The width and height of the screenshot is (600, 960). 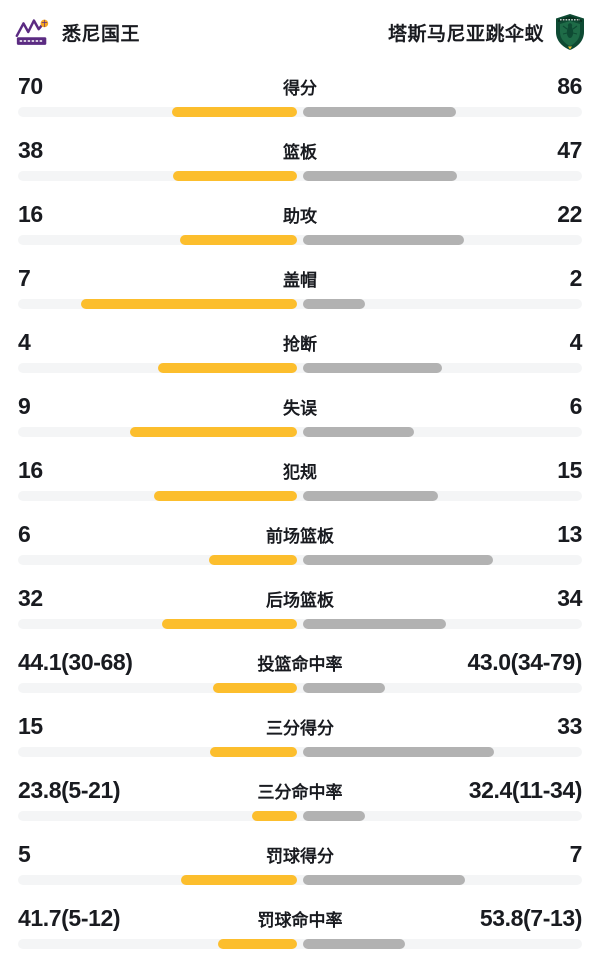 What do you see at coordinates (569, 214) in the screenshot?
I see `away-value: 22` at bounding box center [569, 214].